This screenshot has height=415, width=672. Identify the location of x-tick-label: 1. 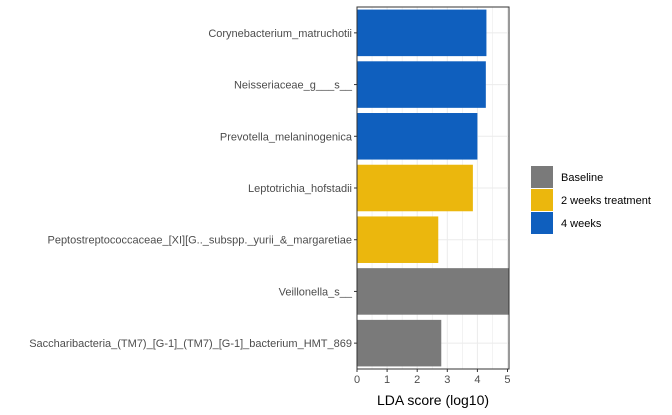
(387, 380).